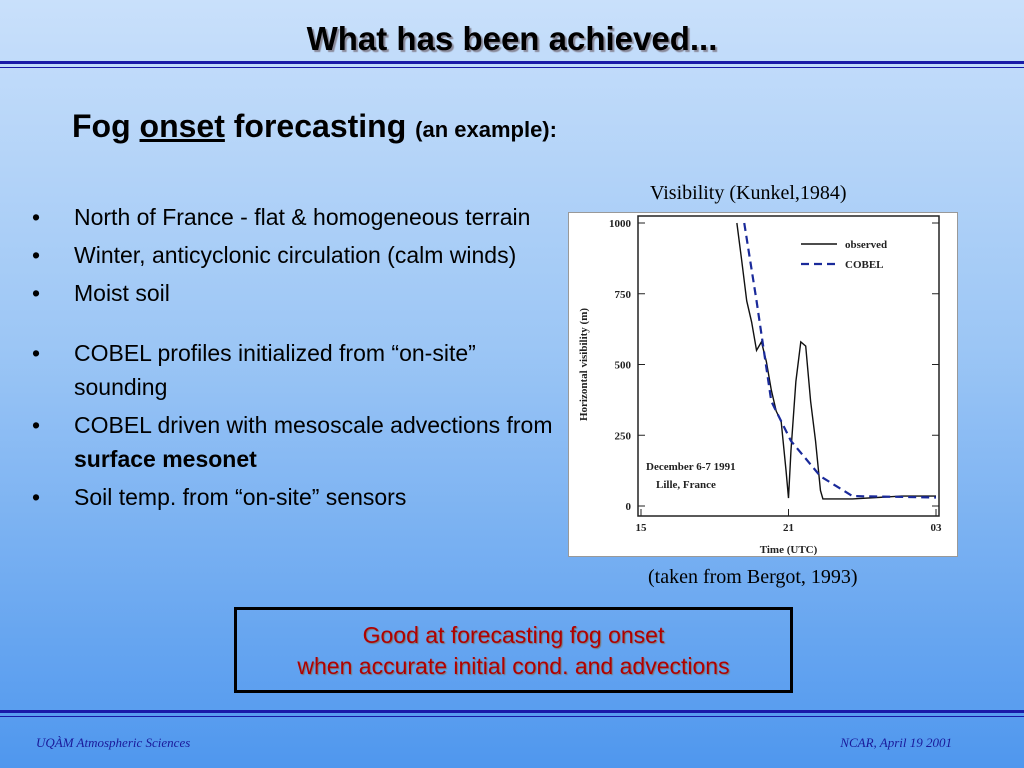 The width and height of the screenshot is (1024, 768). I want to click on annotation-bg, so click(706, 476).